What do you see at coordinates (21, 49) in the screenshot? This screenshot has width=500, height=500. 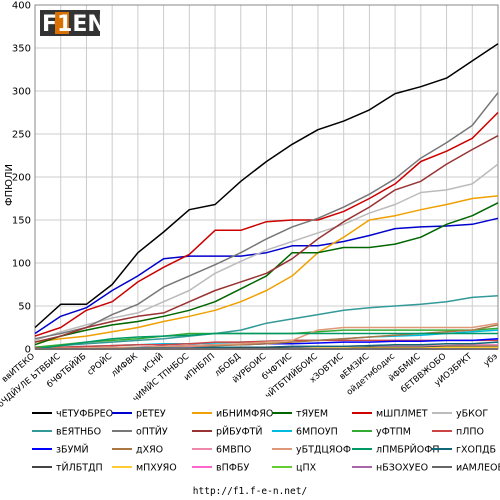 I see `y-tick-label: 350` at bounding box center [21, 49].